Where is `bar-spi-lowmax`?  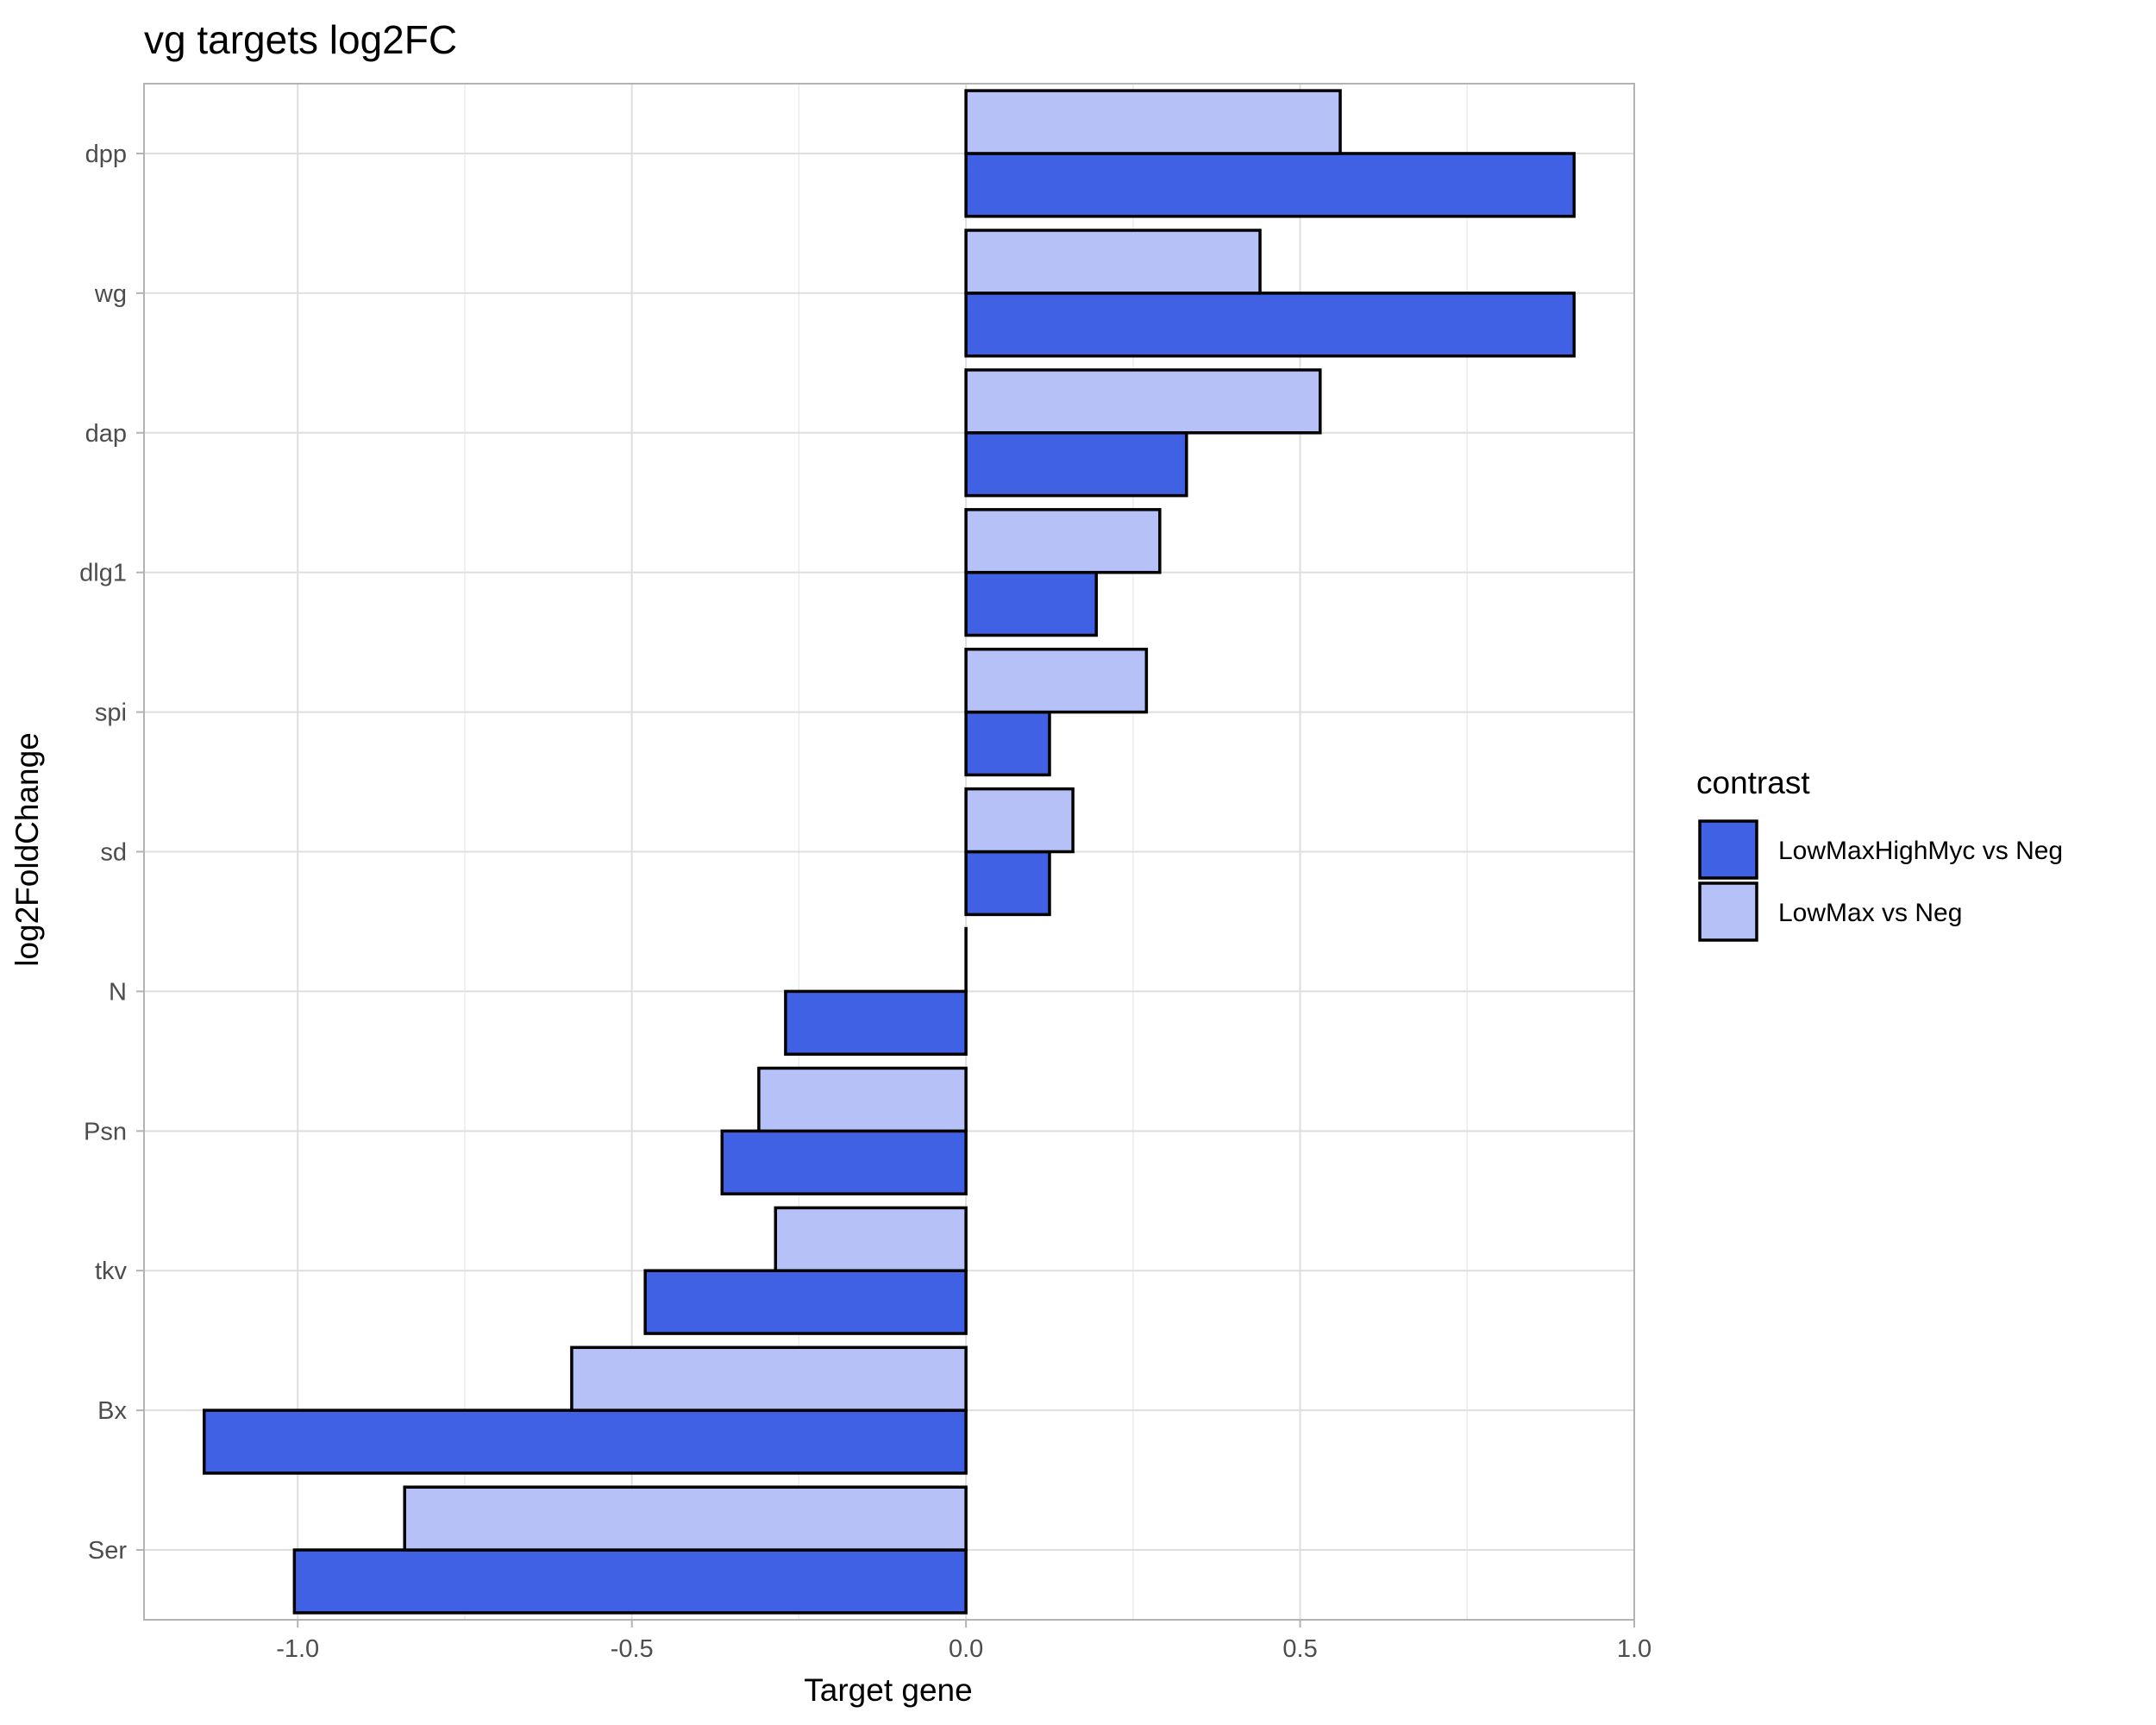
bar-spi-lowmax is located at coordinates (1056, 681).